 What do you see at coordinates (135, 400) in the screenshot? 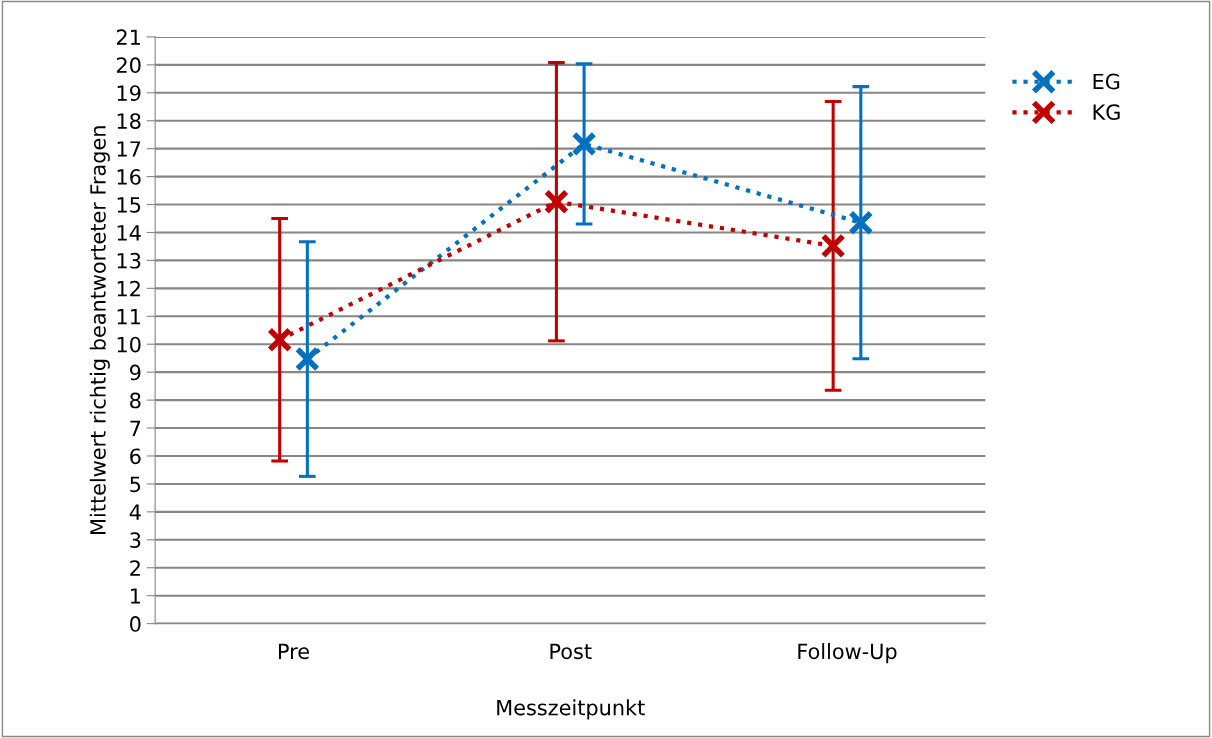
I see `y-tick-label: 8` at bounding box center [135, 400].